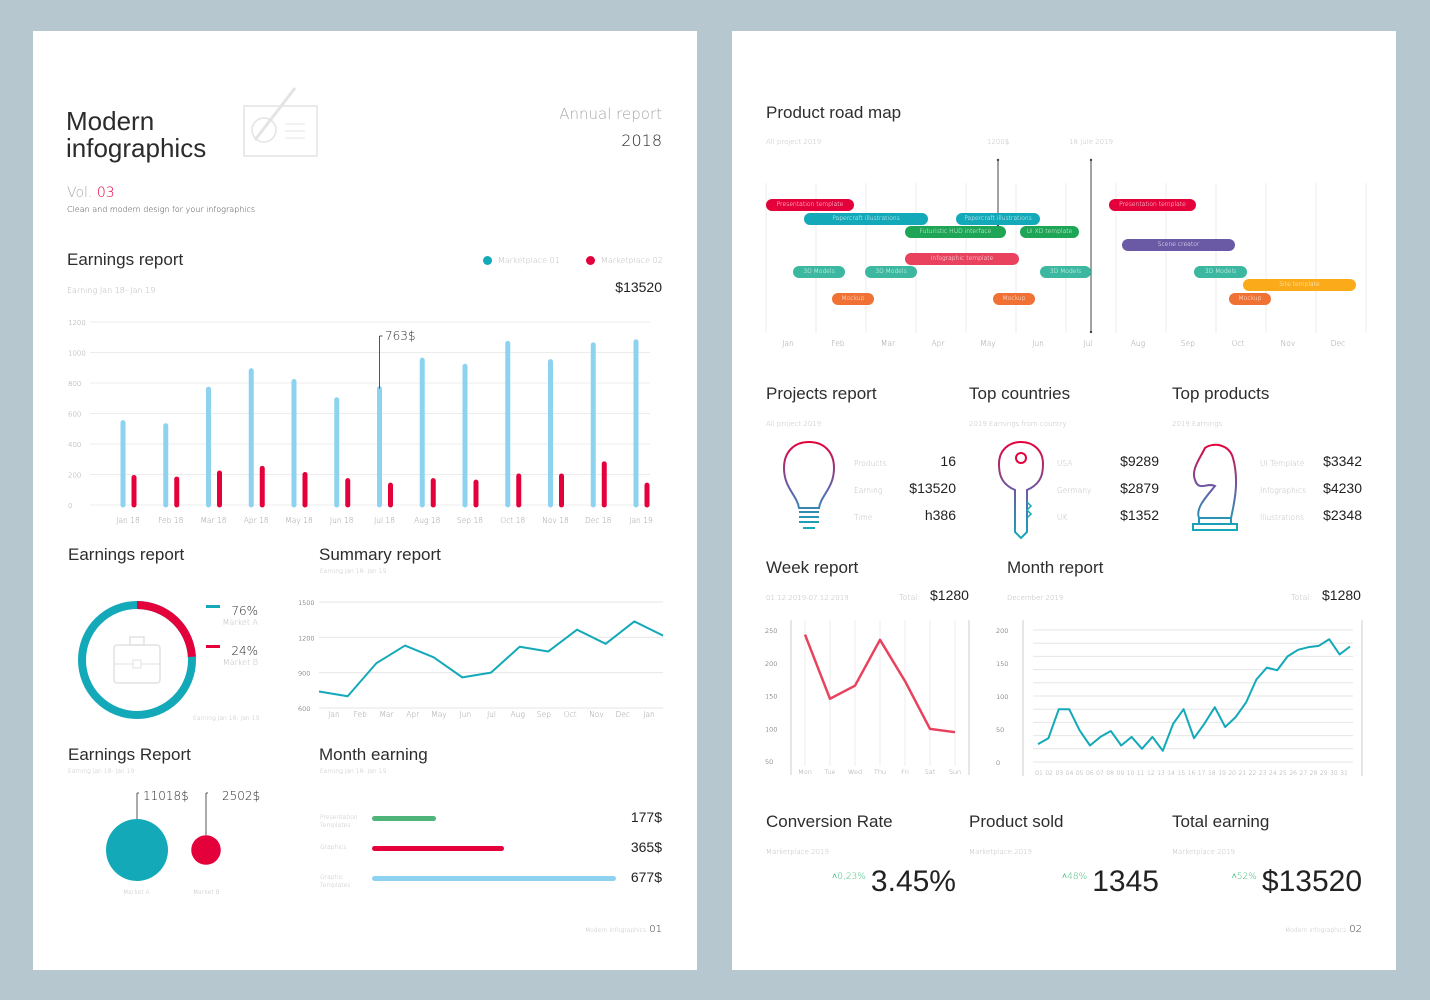  What do you see at coordinates (1049, 773) in the screenshot?
I see `x-tick-label: 02` at bounding box center [1049, 773].